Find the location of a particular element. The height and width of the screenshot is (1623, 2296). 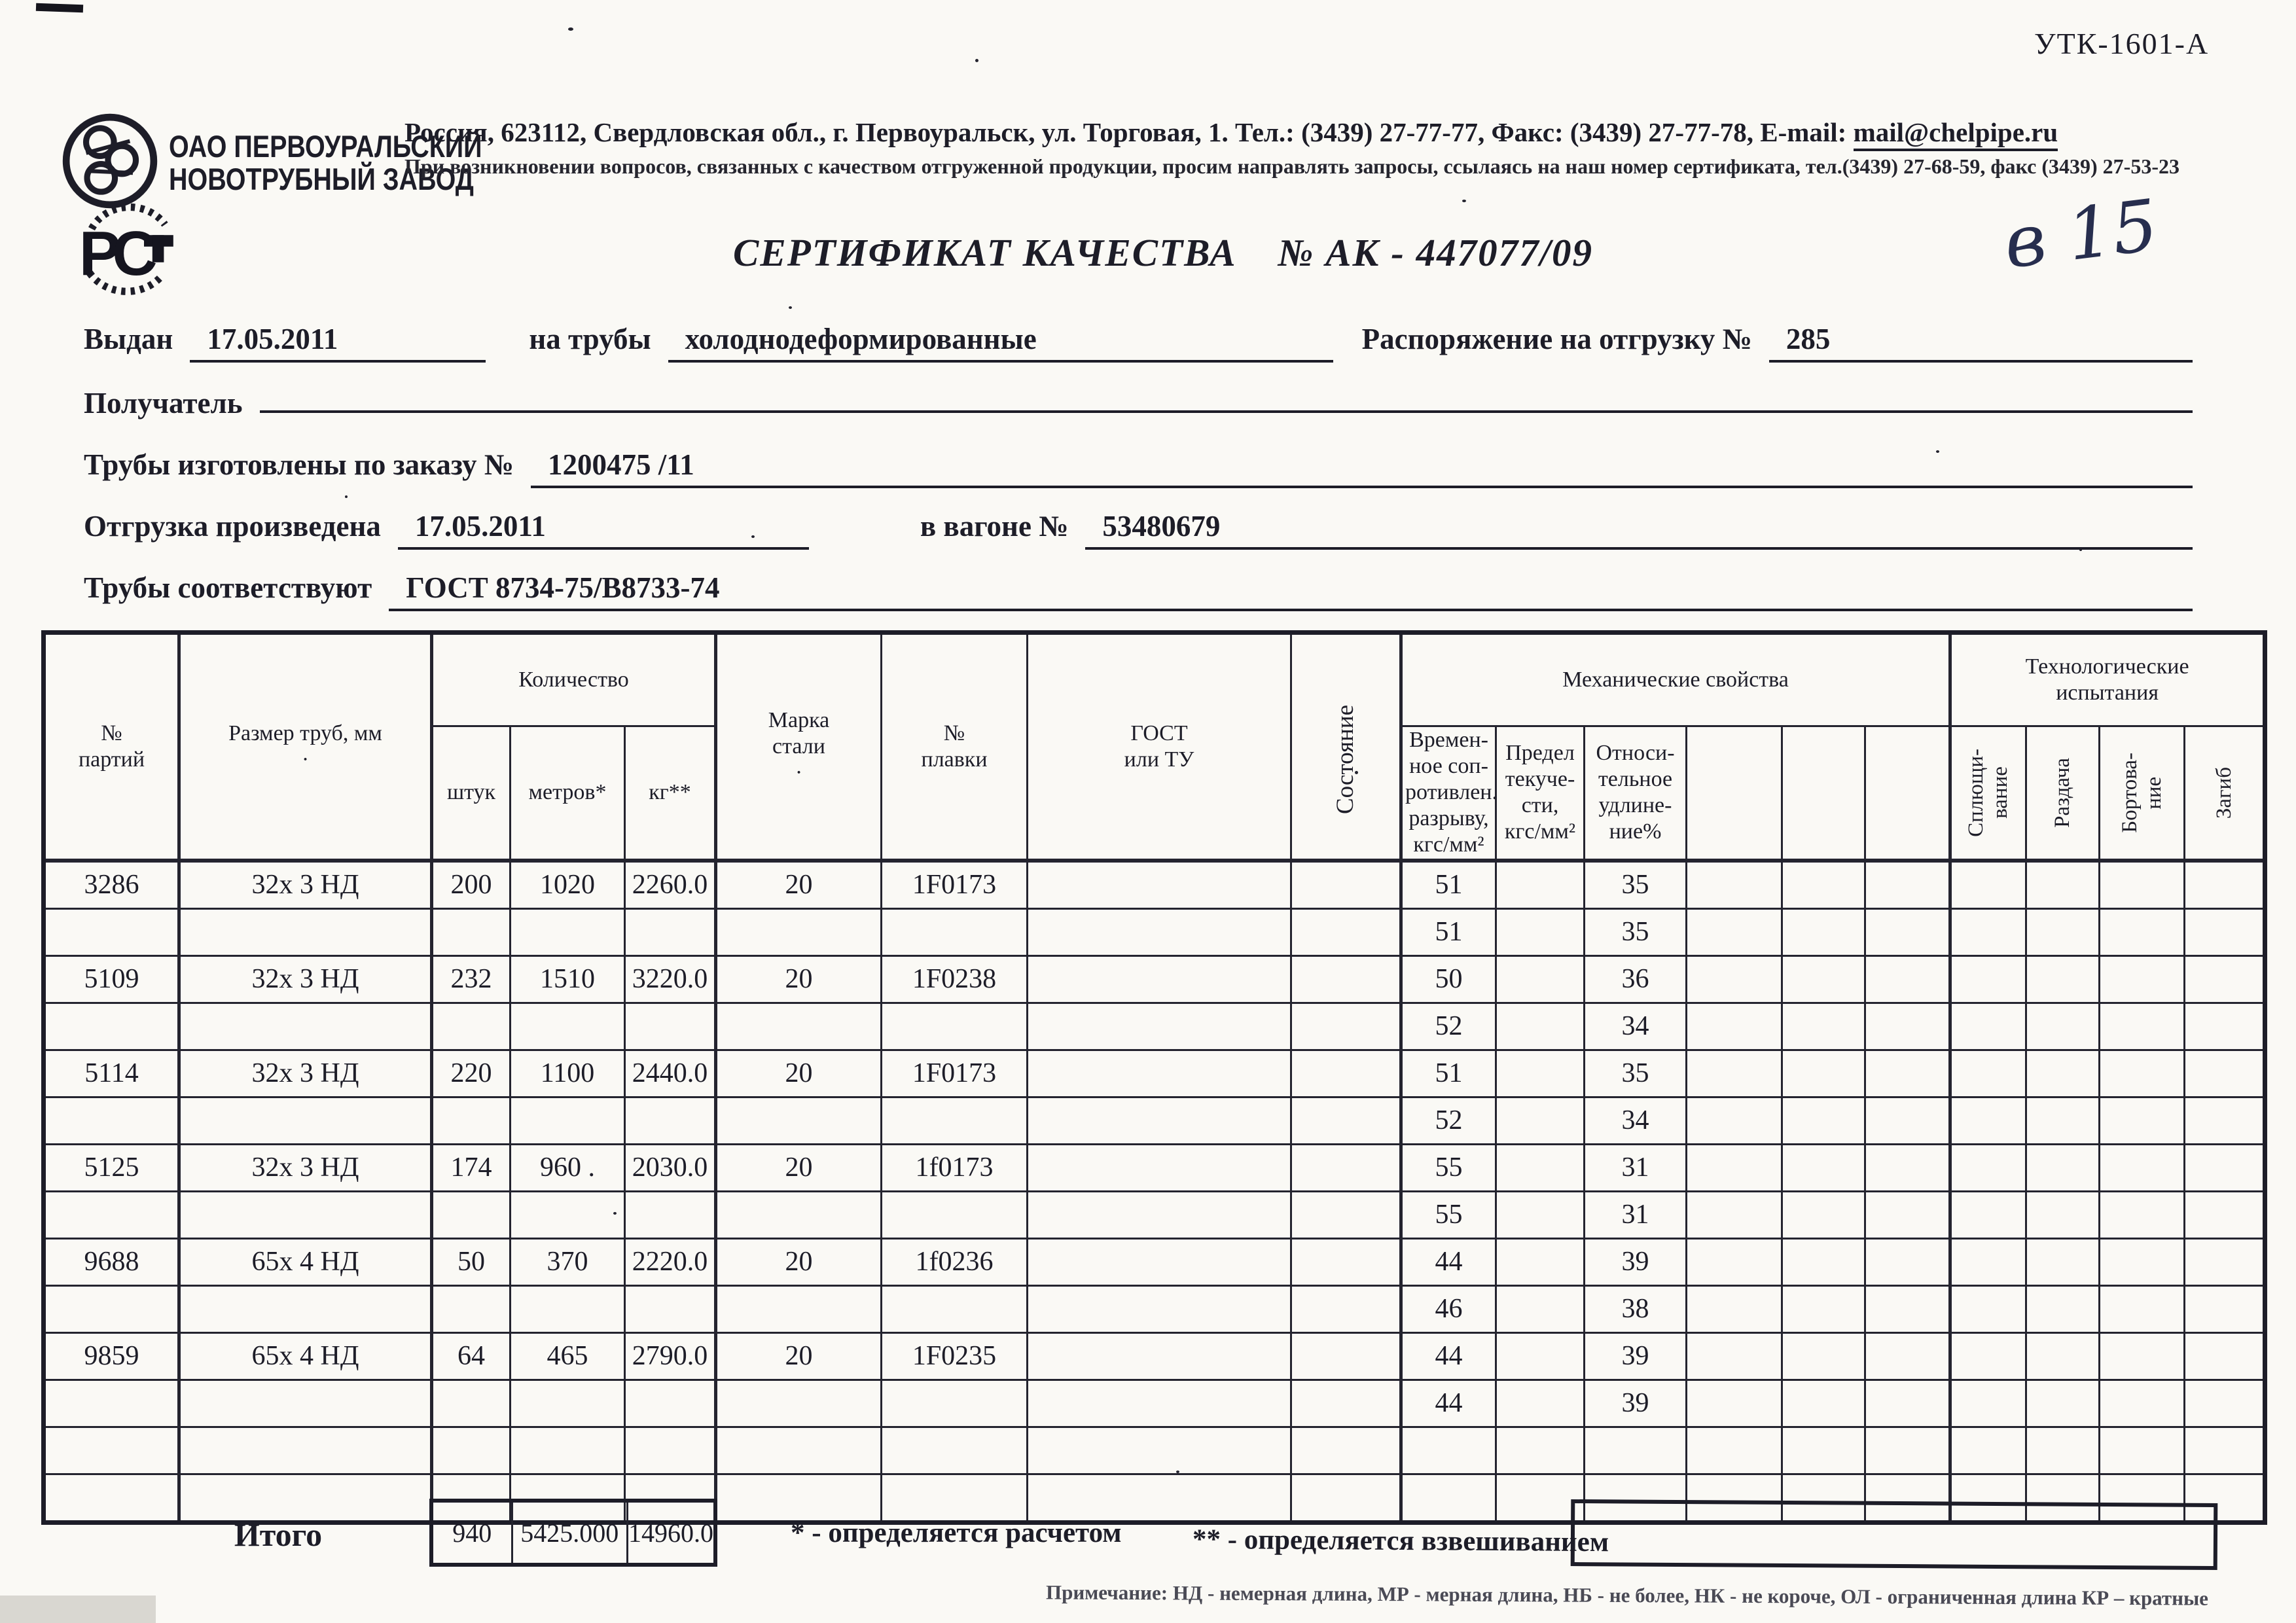

standard-value: ГОСТ 8734-75/В8733-74 is located at coordinates (1291, 591).